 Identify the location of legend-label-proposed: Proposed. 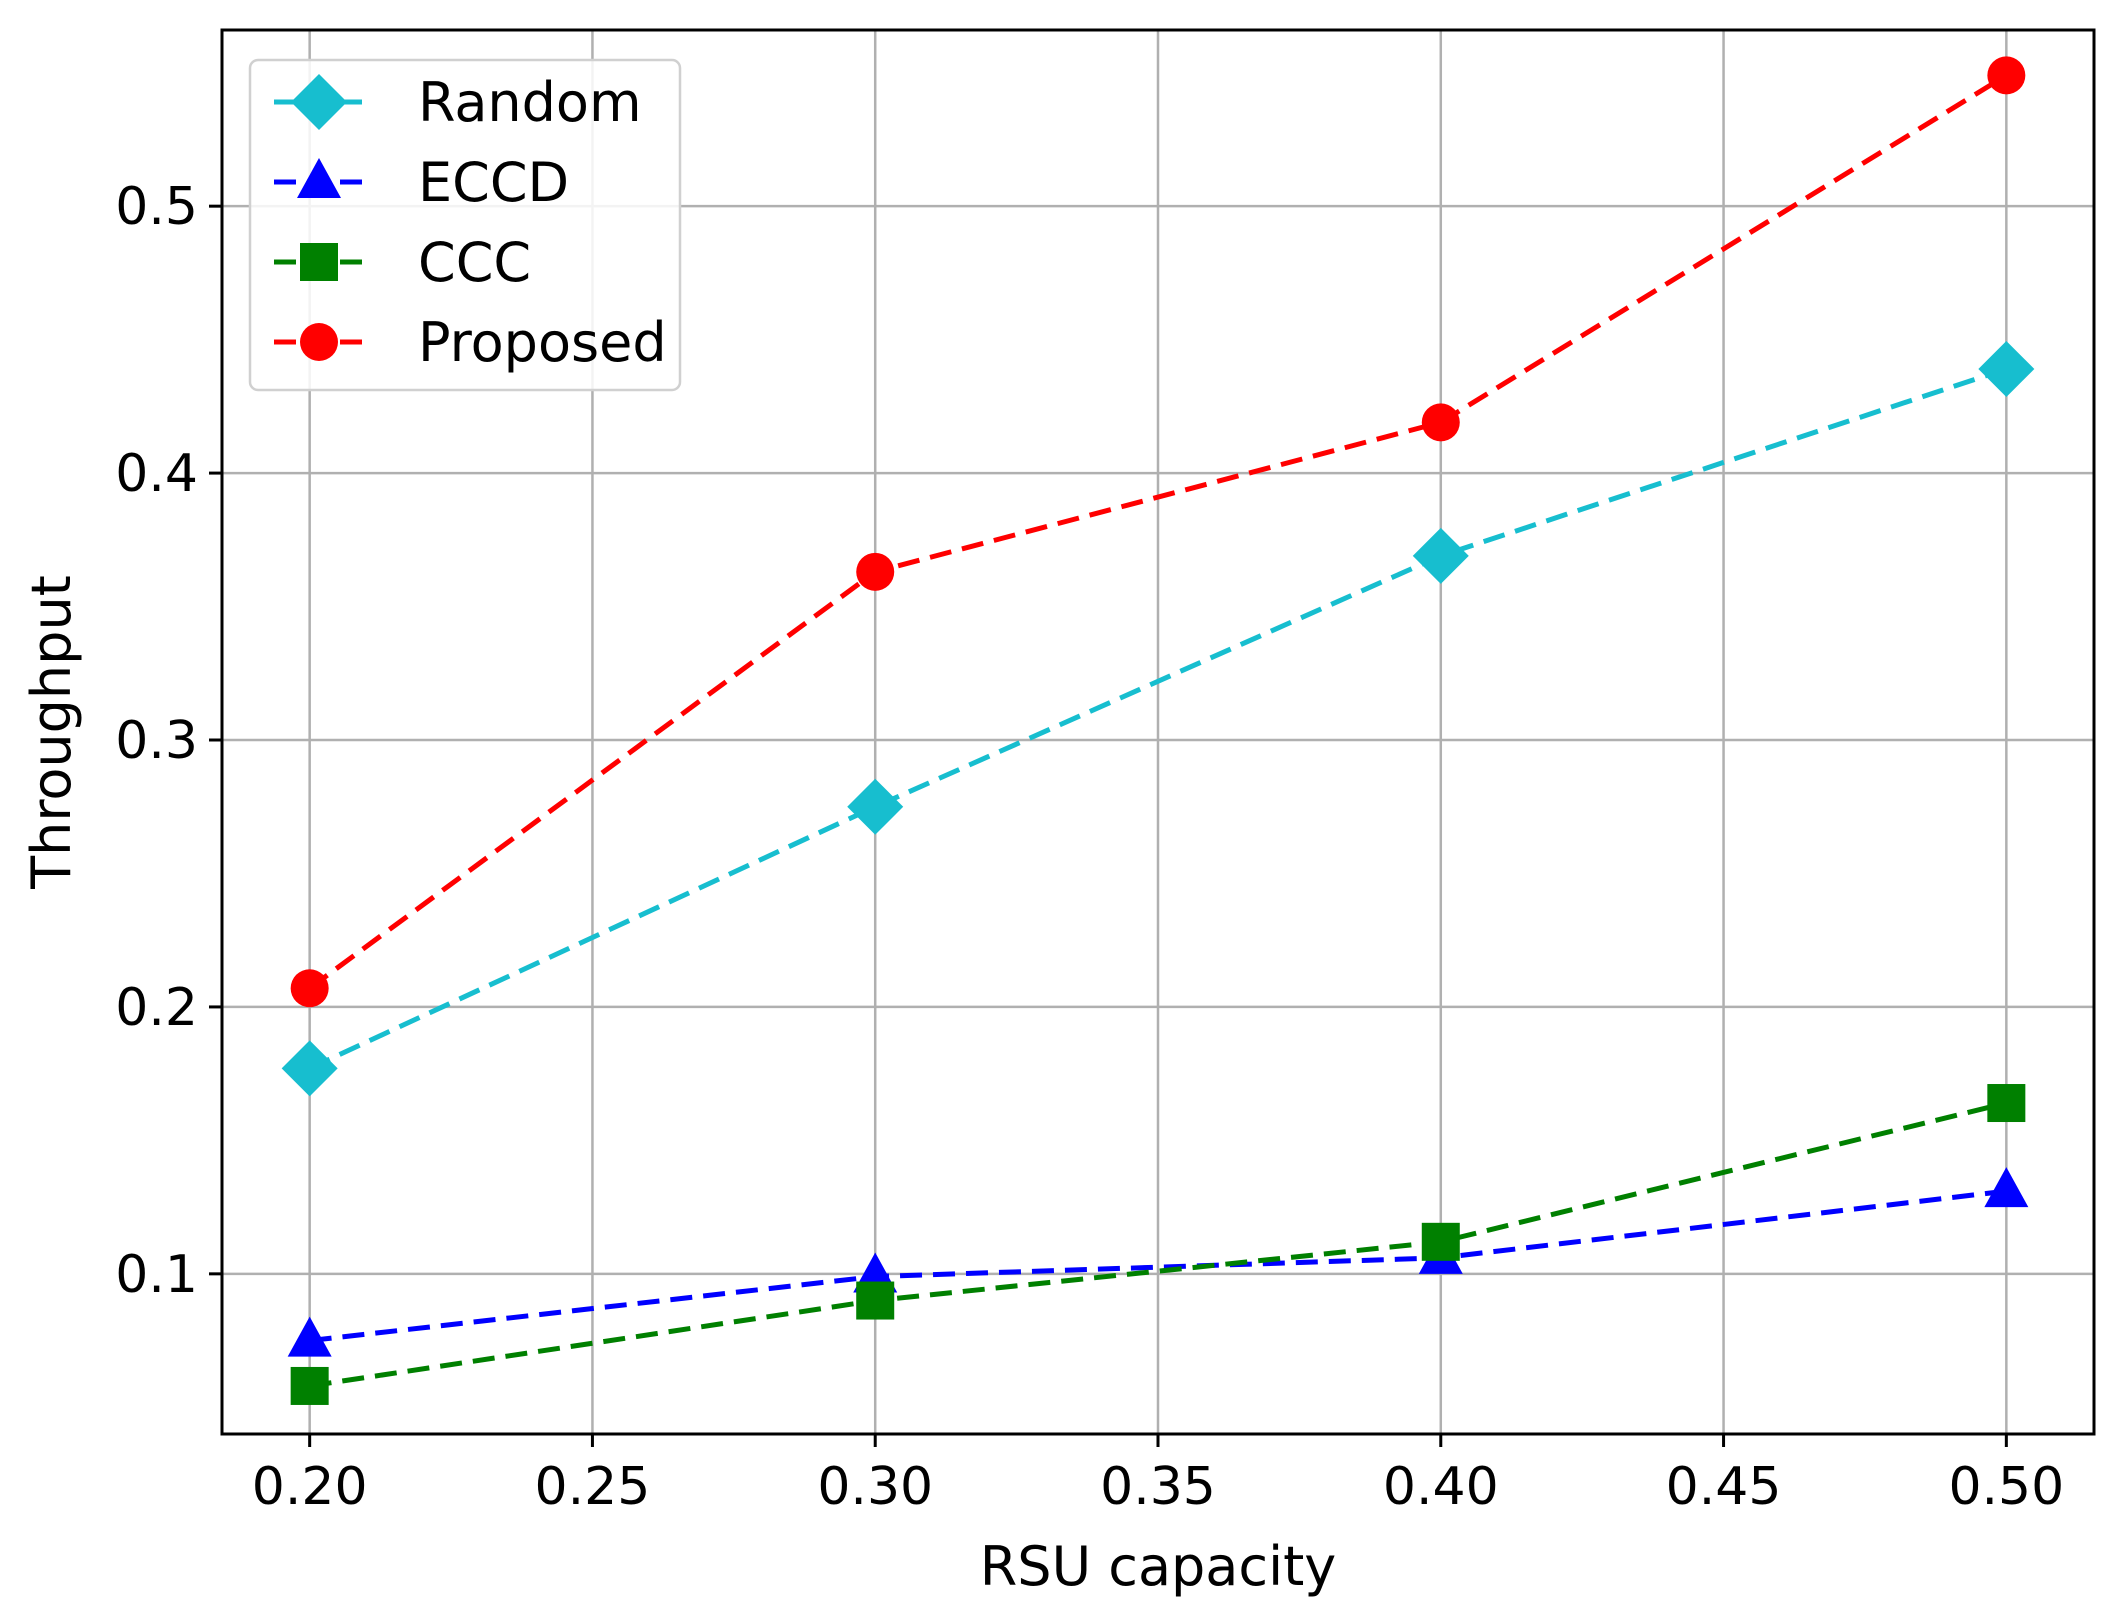
(542, 342).